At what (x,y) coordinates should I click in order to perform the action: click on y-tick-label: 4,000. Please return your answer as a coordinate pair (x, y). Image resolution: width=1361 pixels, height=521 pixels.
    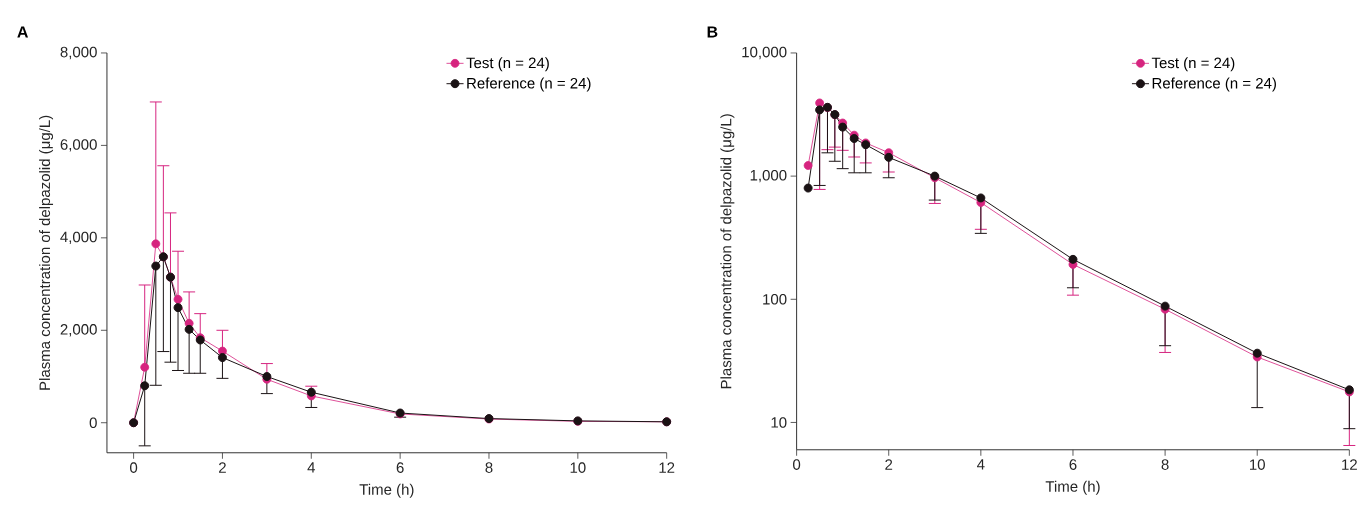
    Looking at the image, I should click on (78, 238).